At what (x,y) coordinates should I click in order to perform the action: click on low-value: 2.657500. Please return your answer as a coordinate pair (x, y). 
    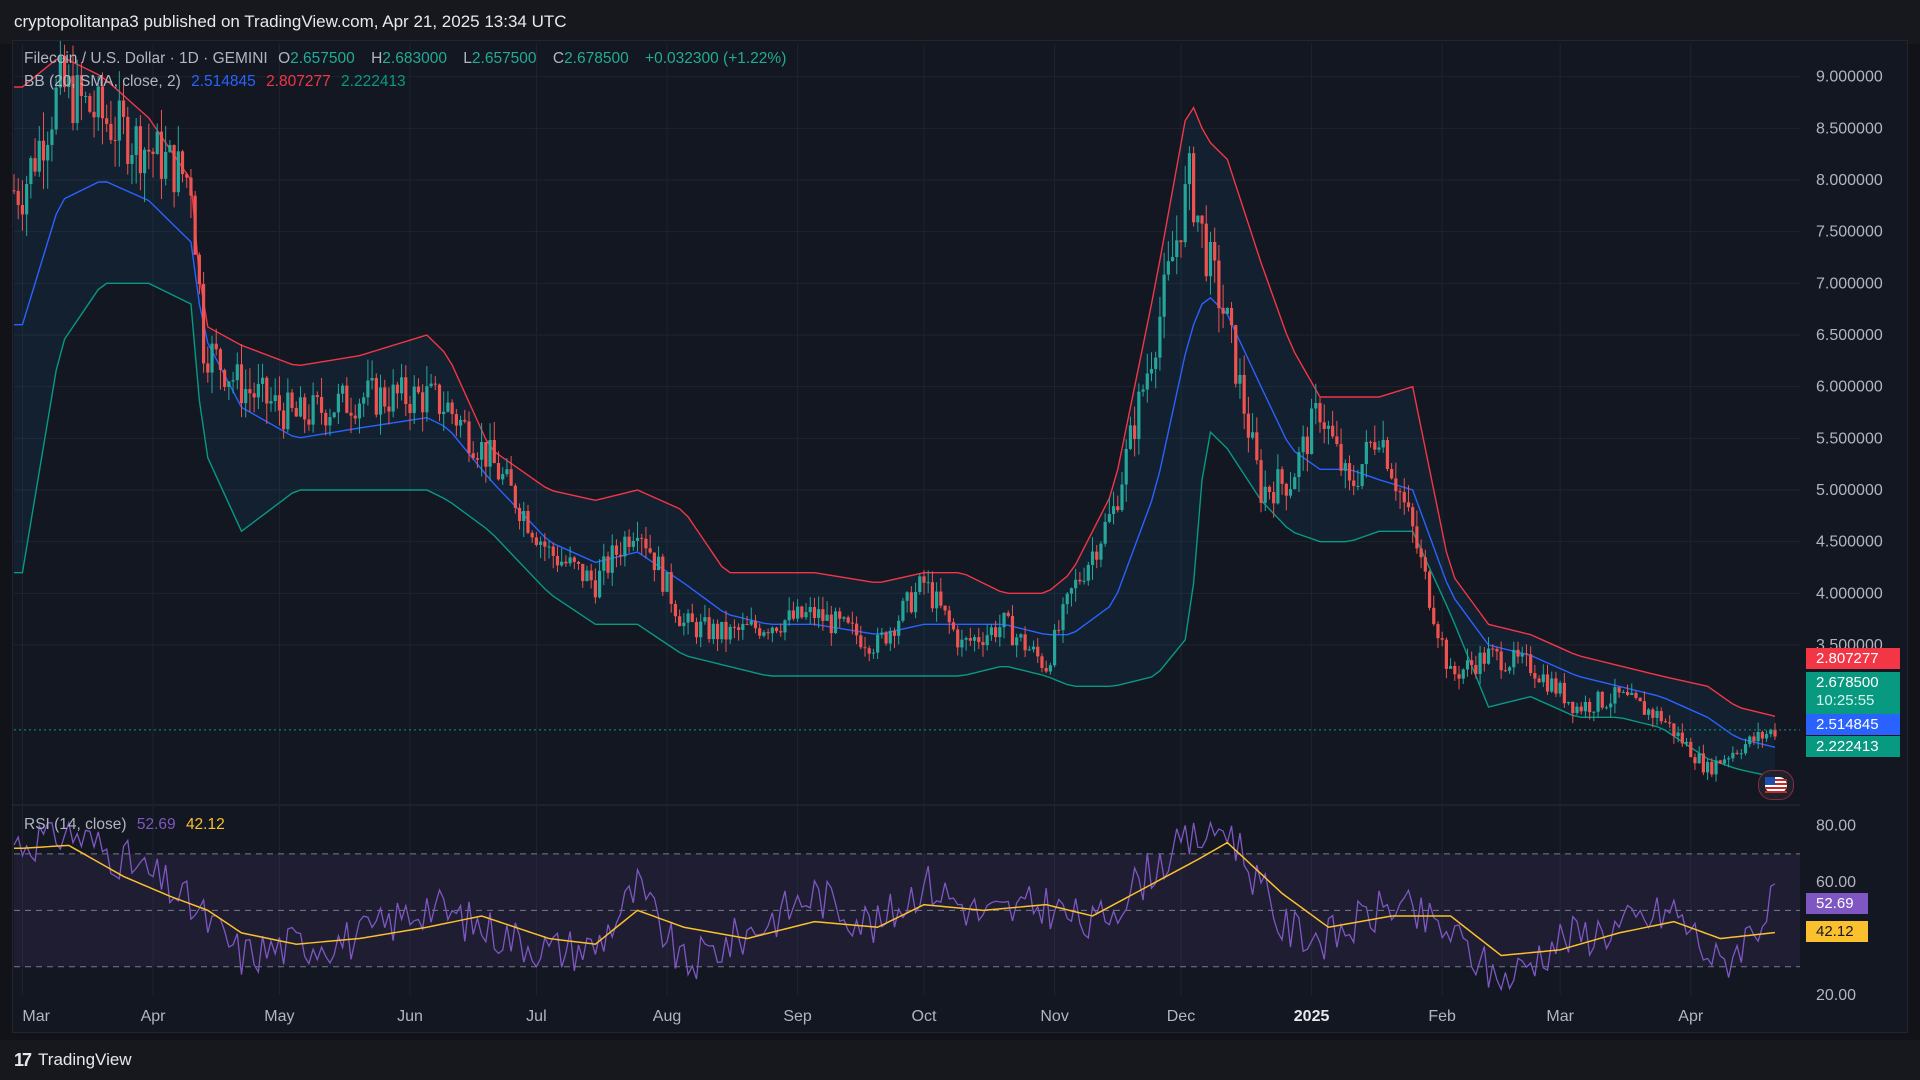
    Looking at the image, I should click on (504, 58).